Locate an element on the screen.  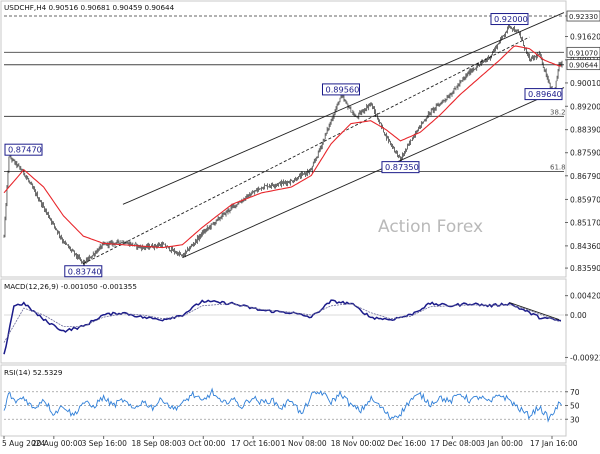
macd-lines-group is located at coordinates (283, 327).